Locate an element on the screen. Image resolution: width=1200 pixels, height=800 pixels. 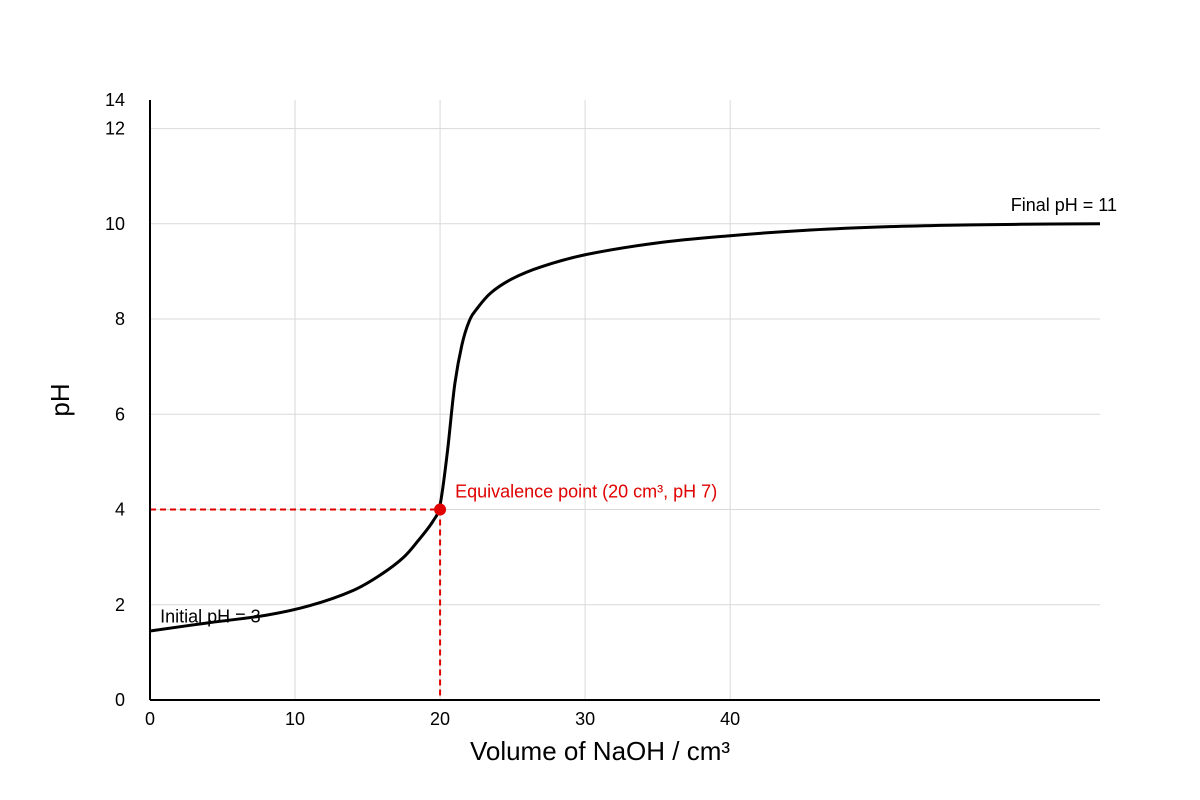
x-tick-label: 40 is located at coordinates (730, 719).